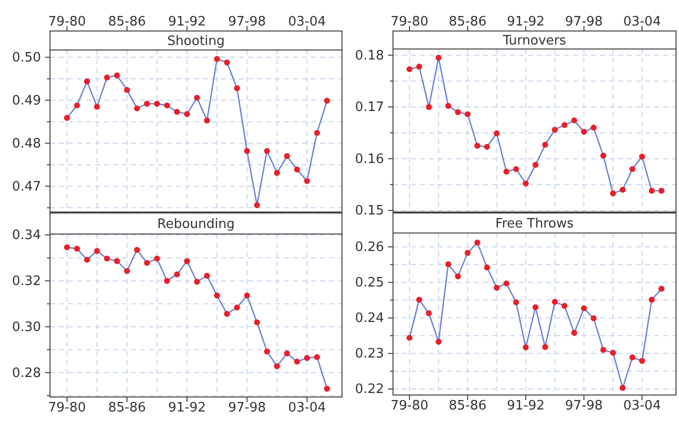 The width and height of the screenshot is (679, 422). Describe the element at coordinates (26, 281) in the screenshot. I see `y-tick-label: 0.32` at that location.